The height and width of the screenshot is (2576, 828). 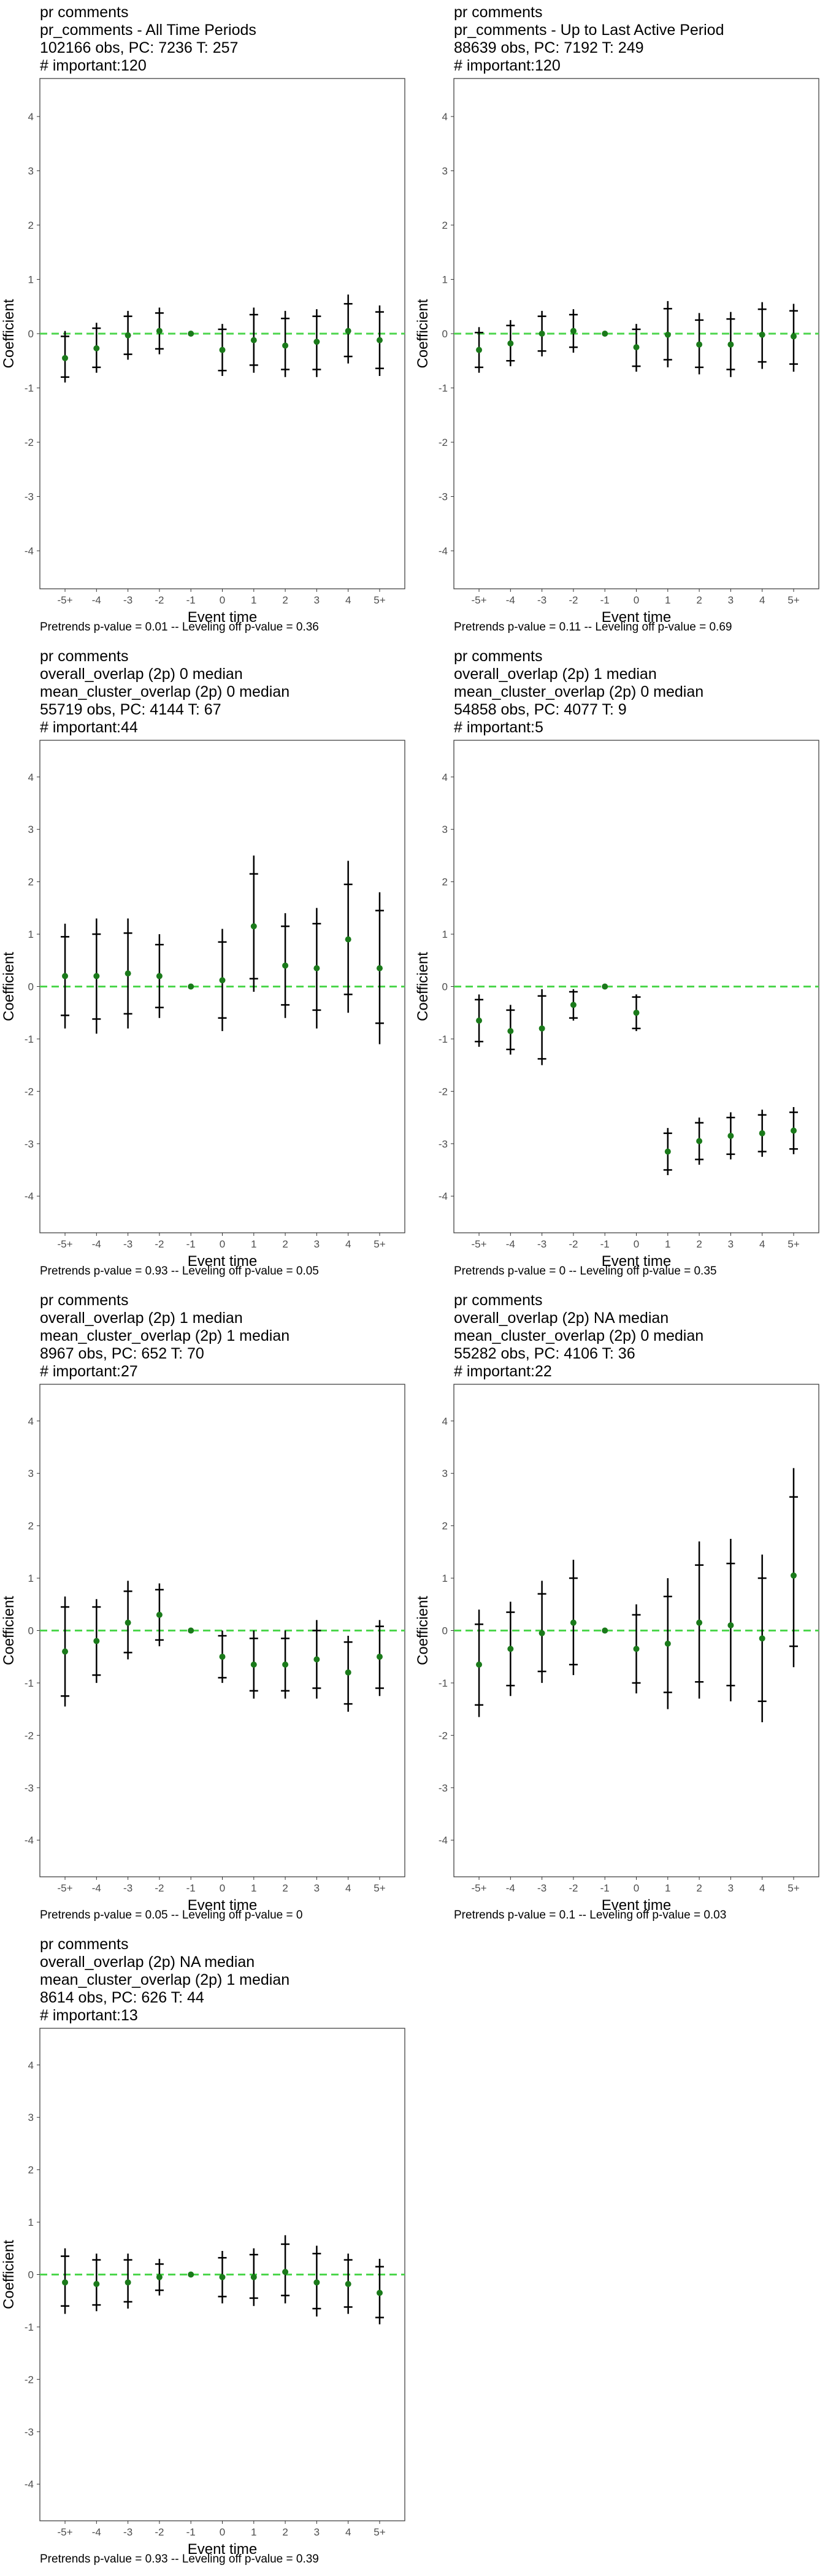 I want to click on y-tick-label: -3, so click(x=443, y=1144).